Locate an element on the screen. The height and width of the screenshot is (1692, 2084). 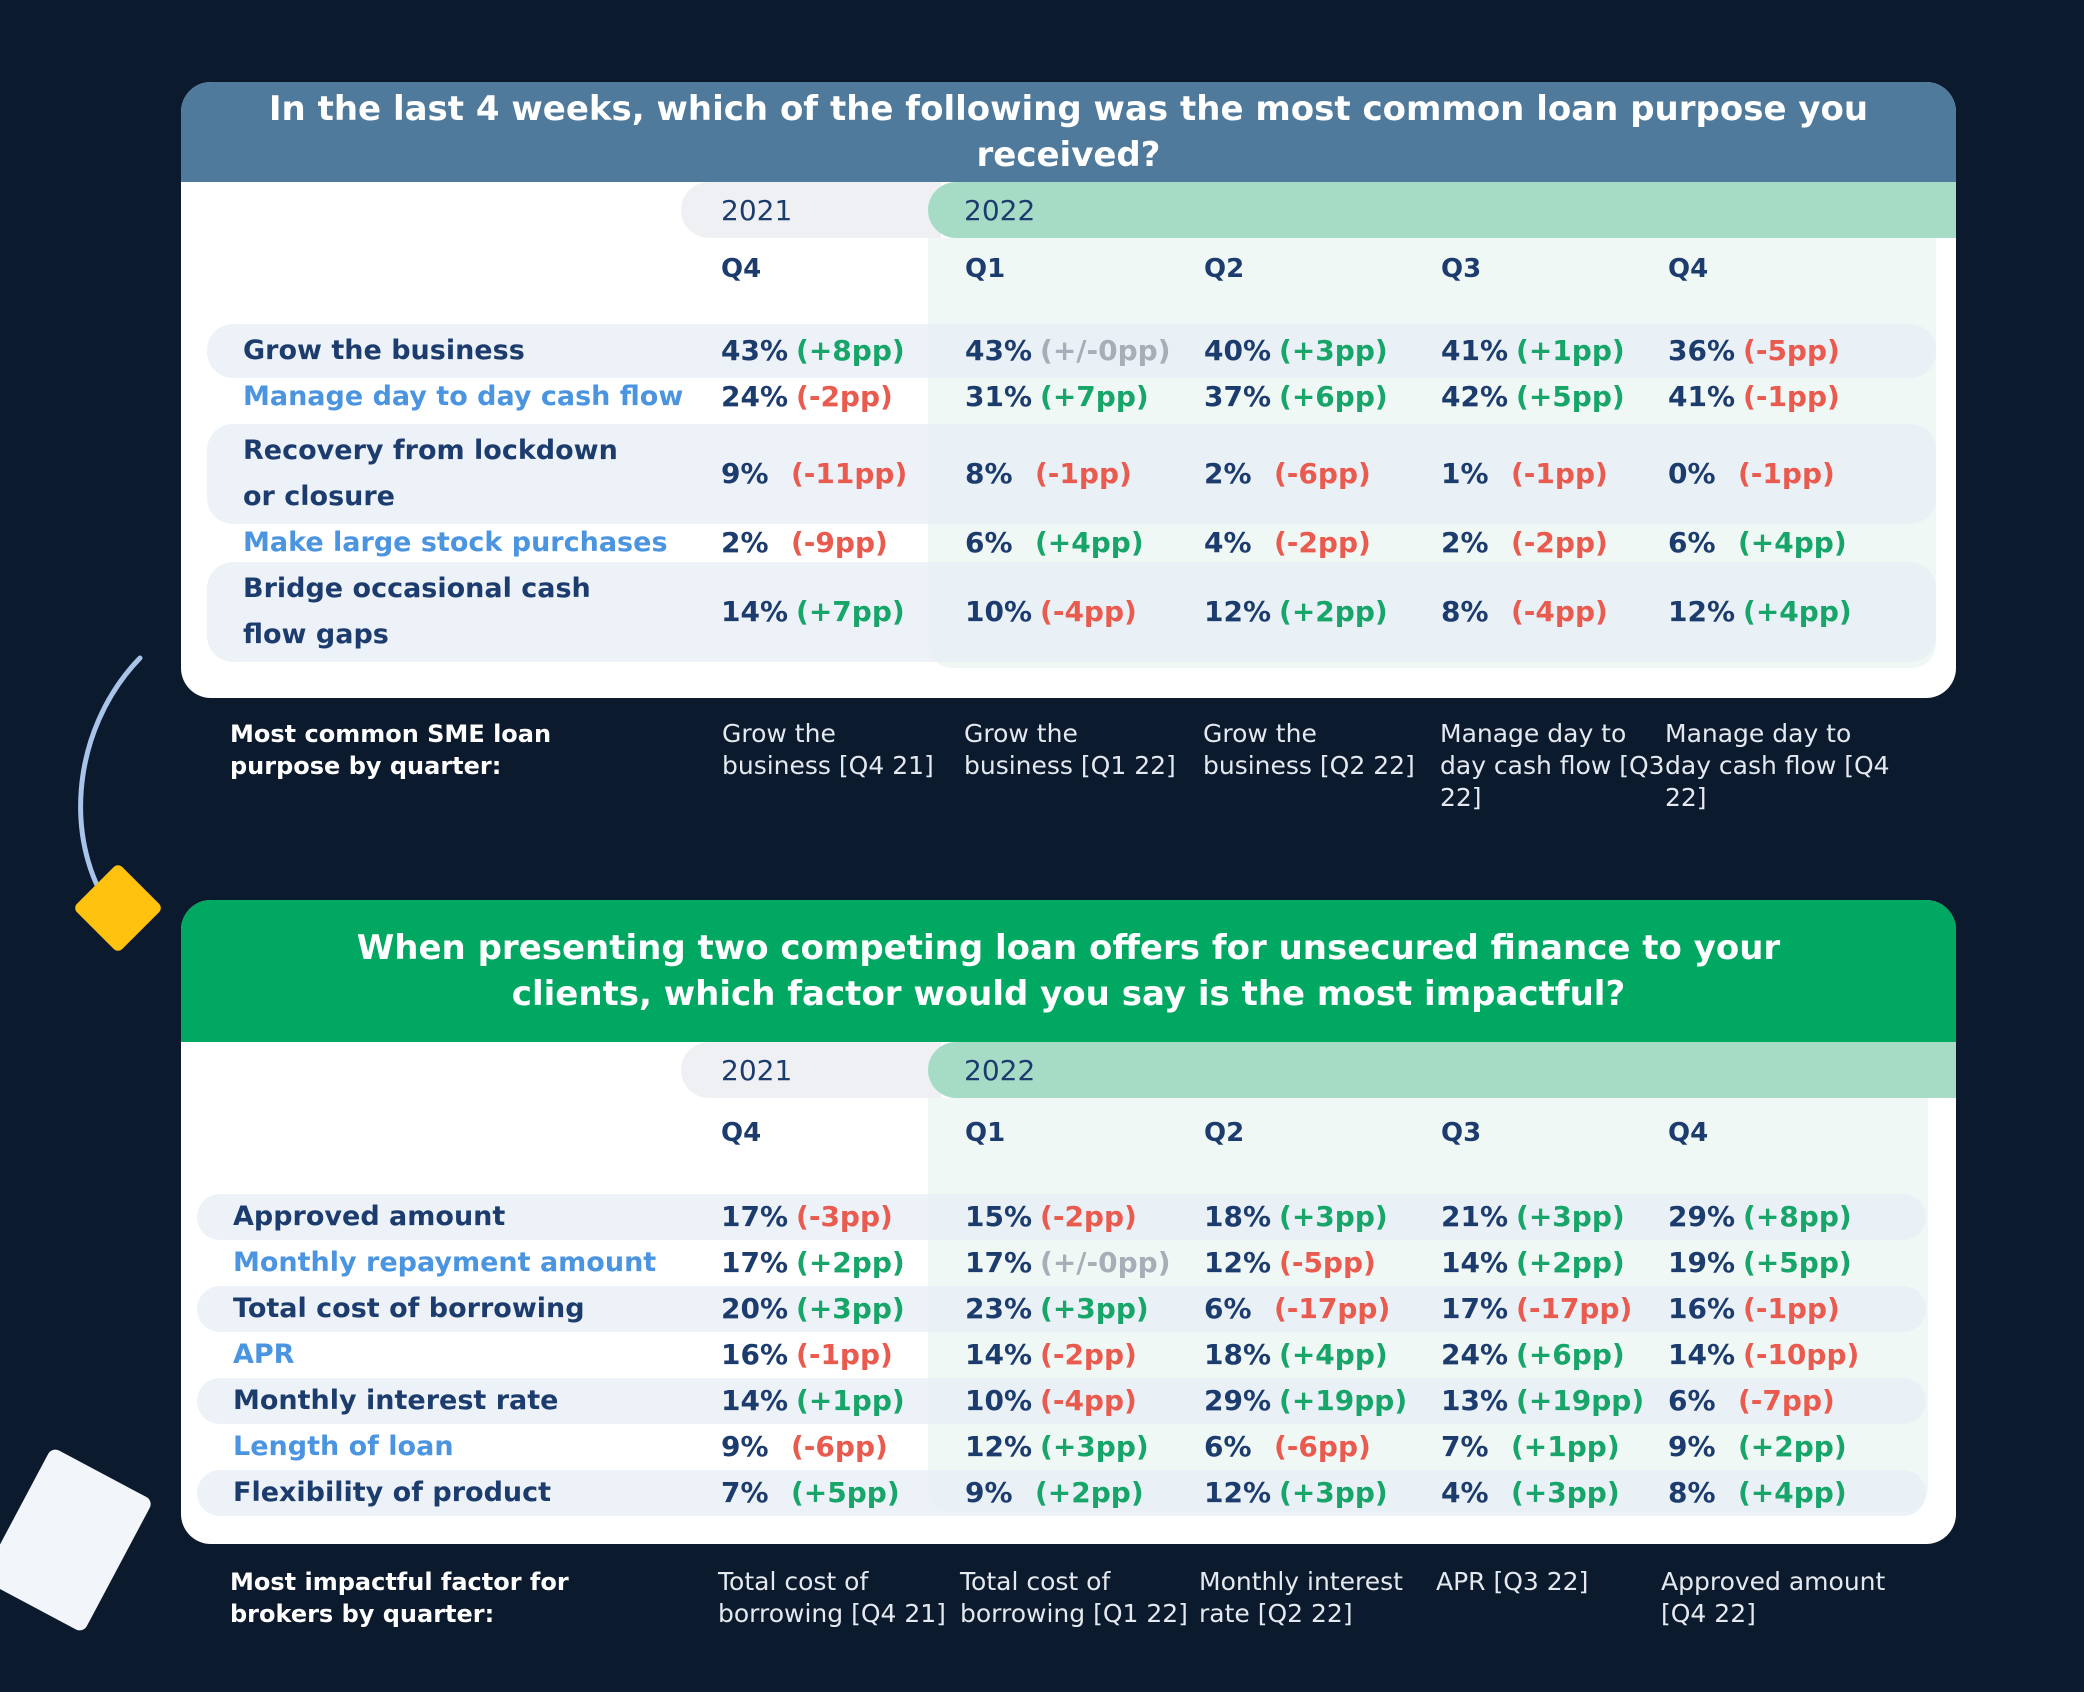
table-cell: 24% (-2pp) is located at coordinates (807, 397).